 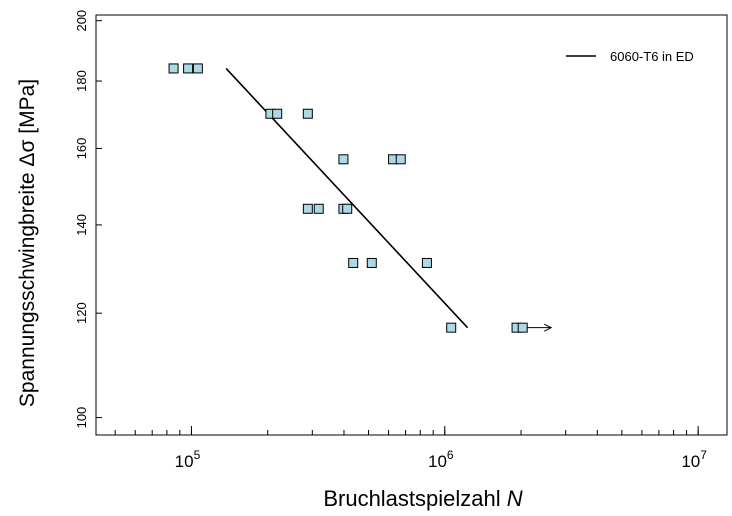 What do you see at coordinates (548, 327) in the screenshot?
I see `runout-arrowhead` at bounding box center [548, 327].